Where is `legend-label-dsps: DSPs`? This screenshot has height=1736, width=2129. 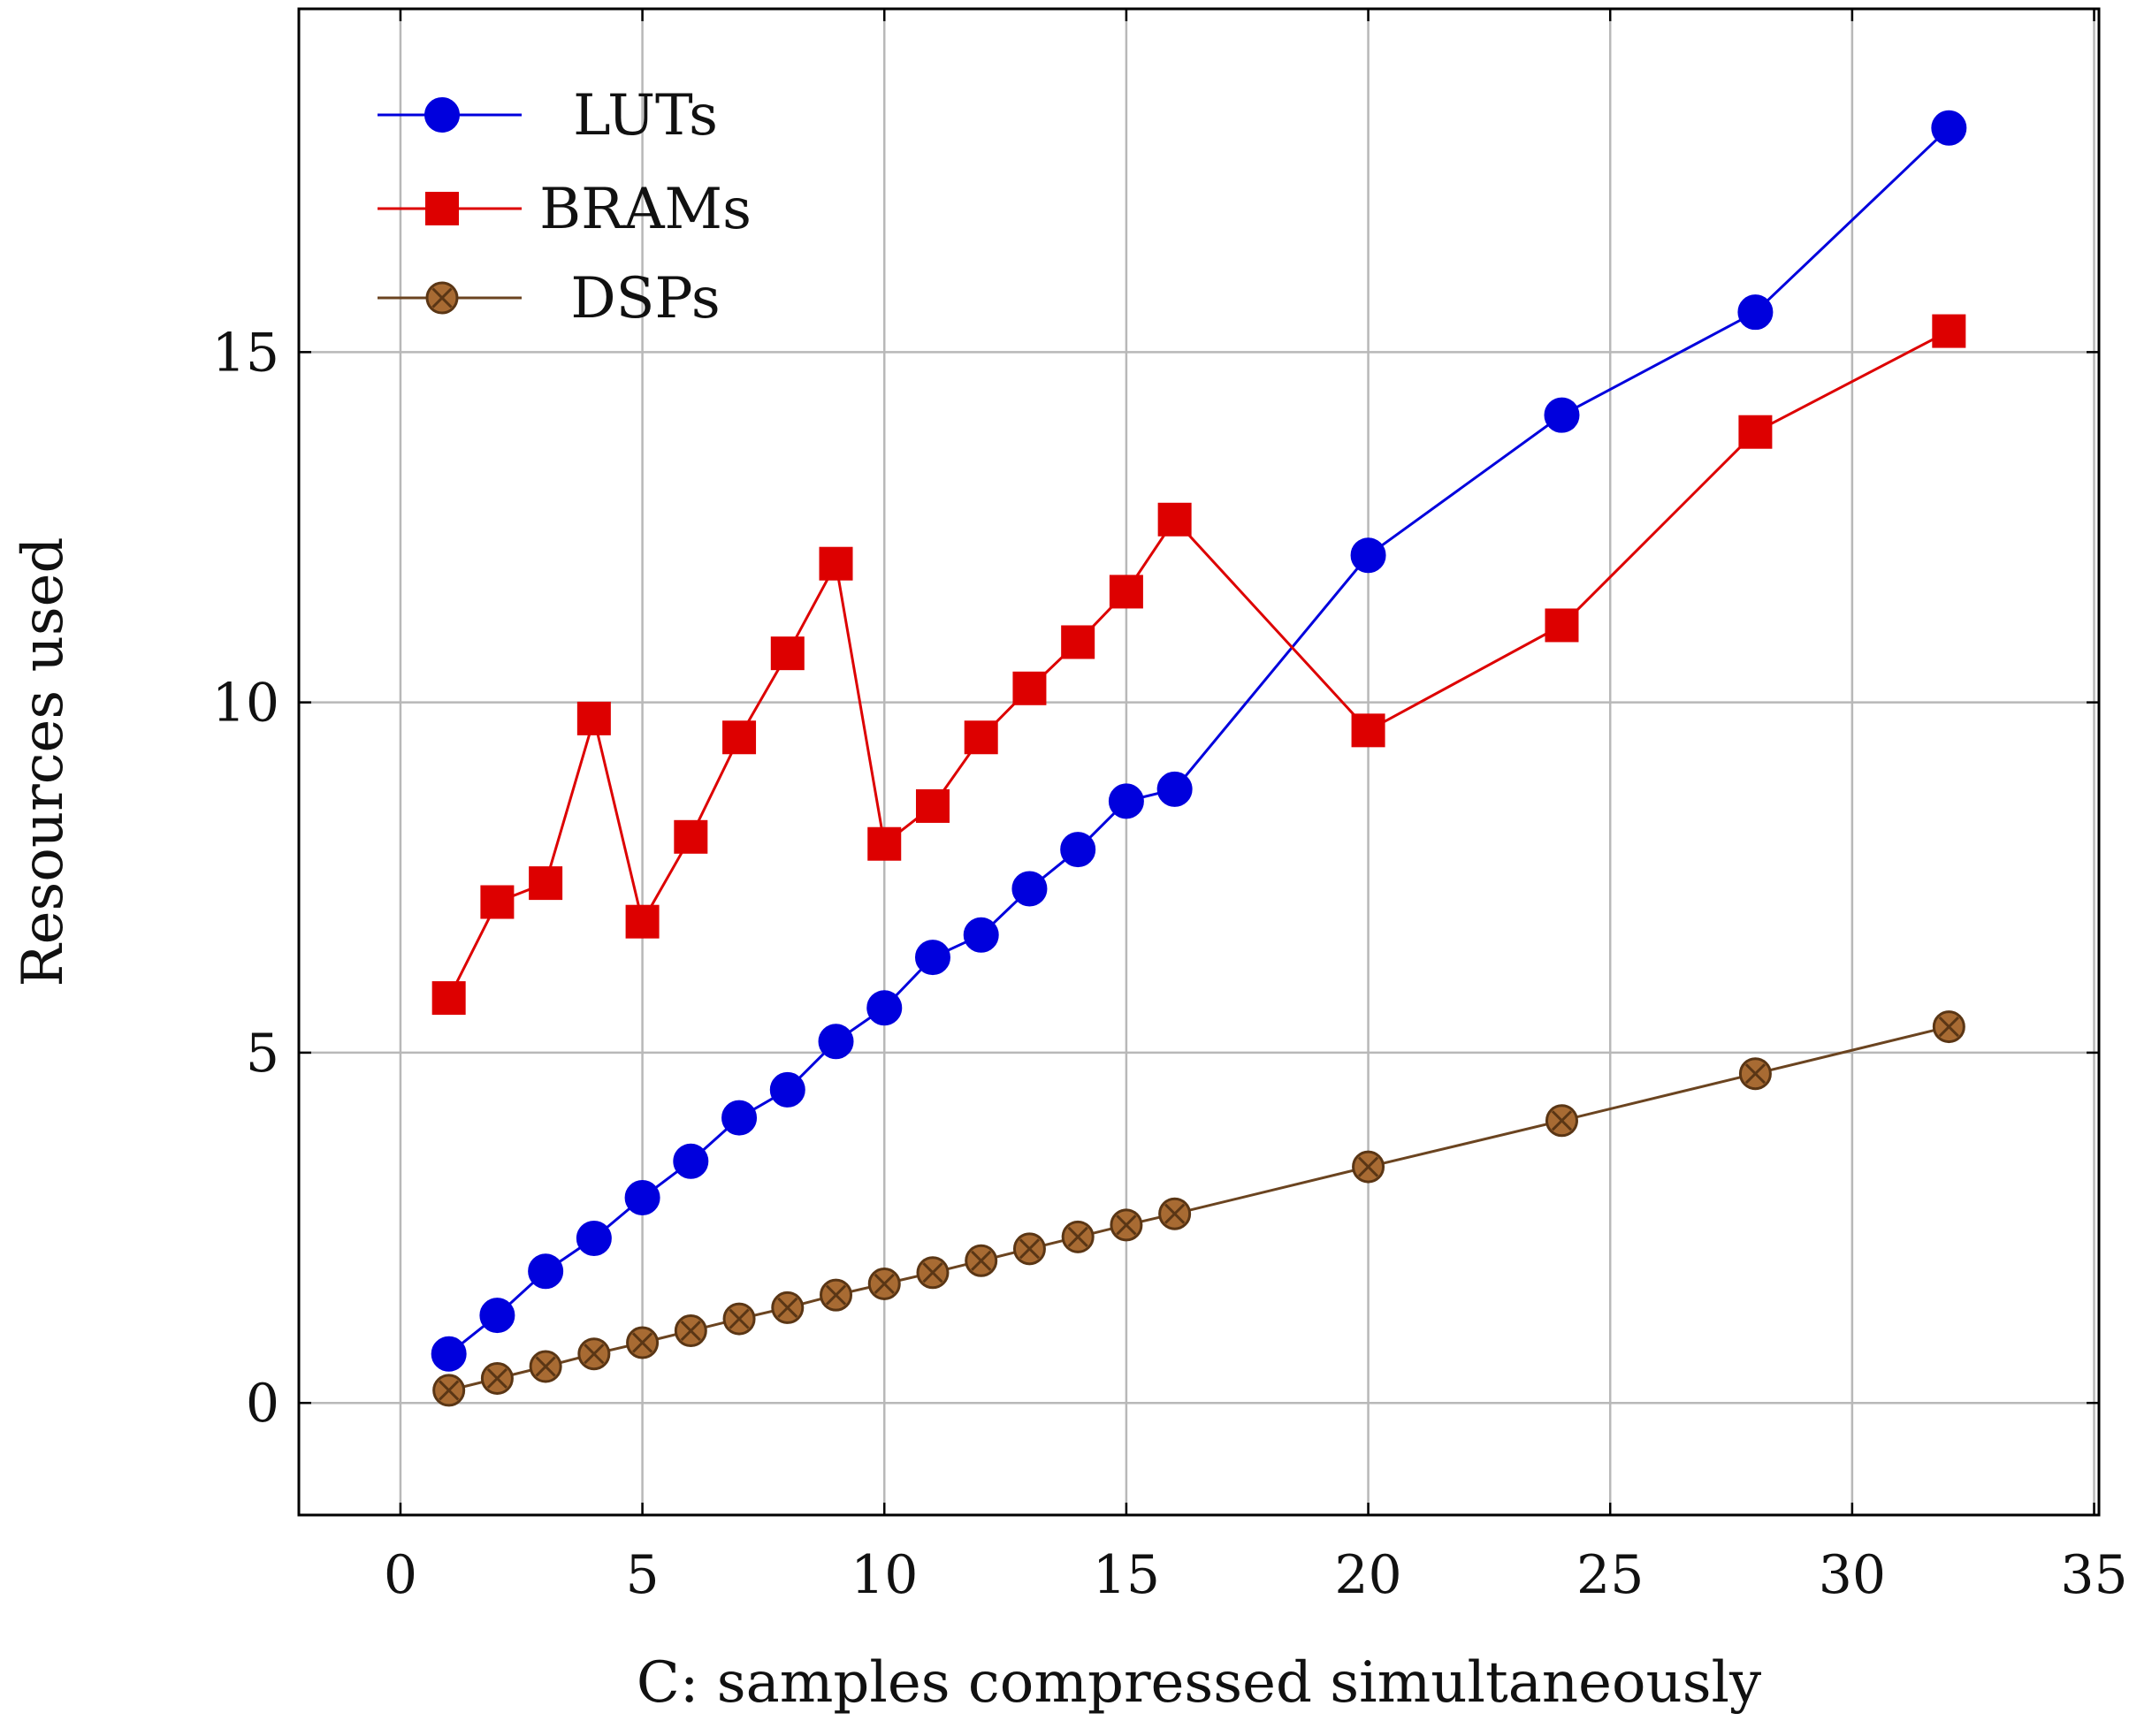
legend-label-dsps: DSPs is located at coordinates (645, 298).